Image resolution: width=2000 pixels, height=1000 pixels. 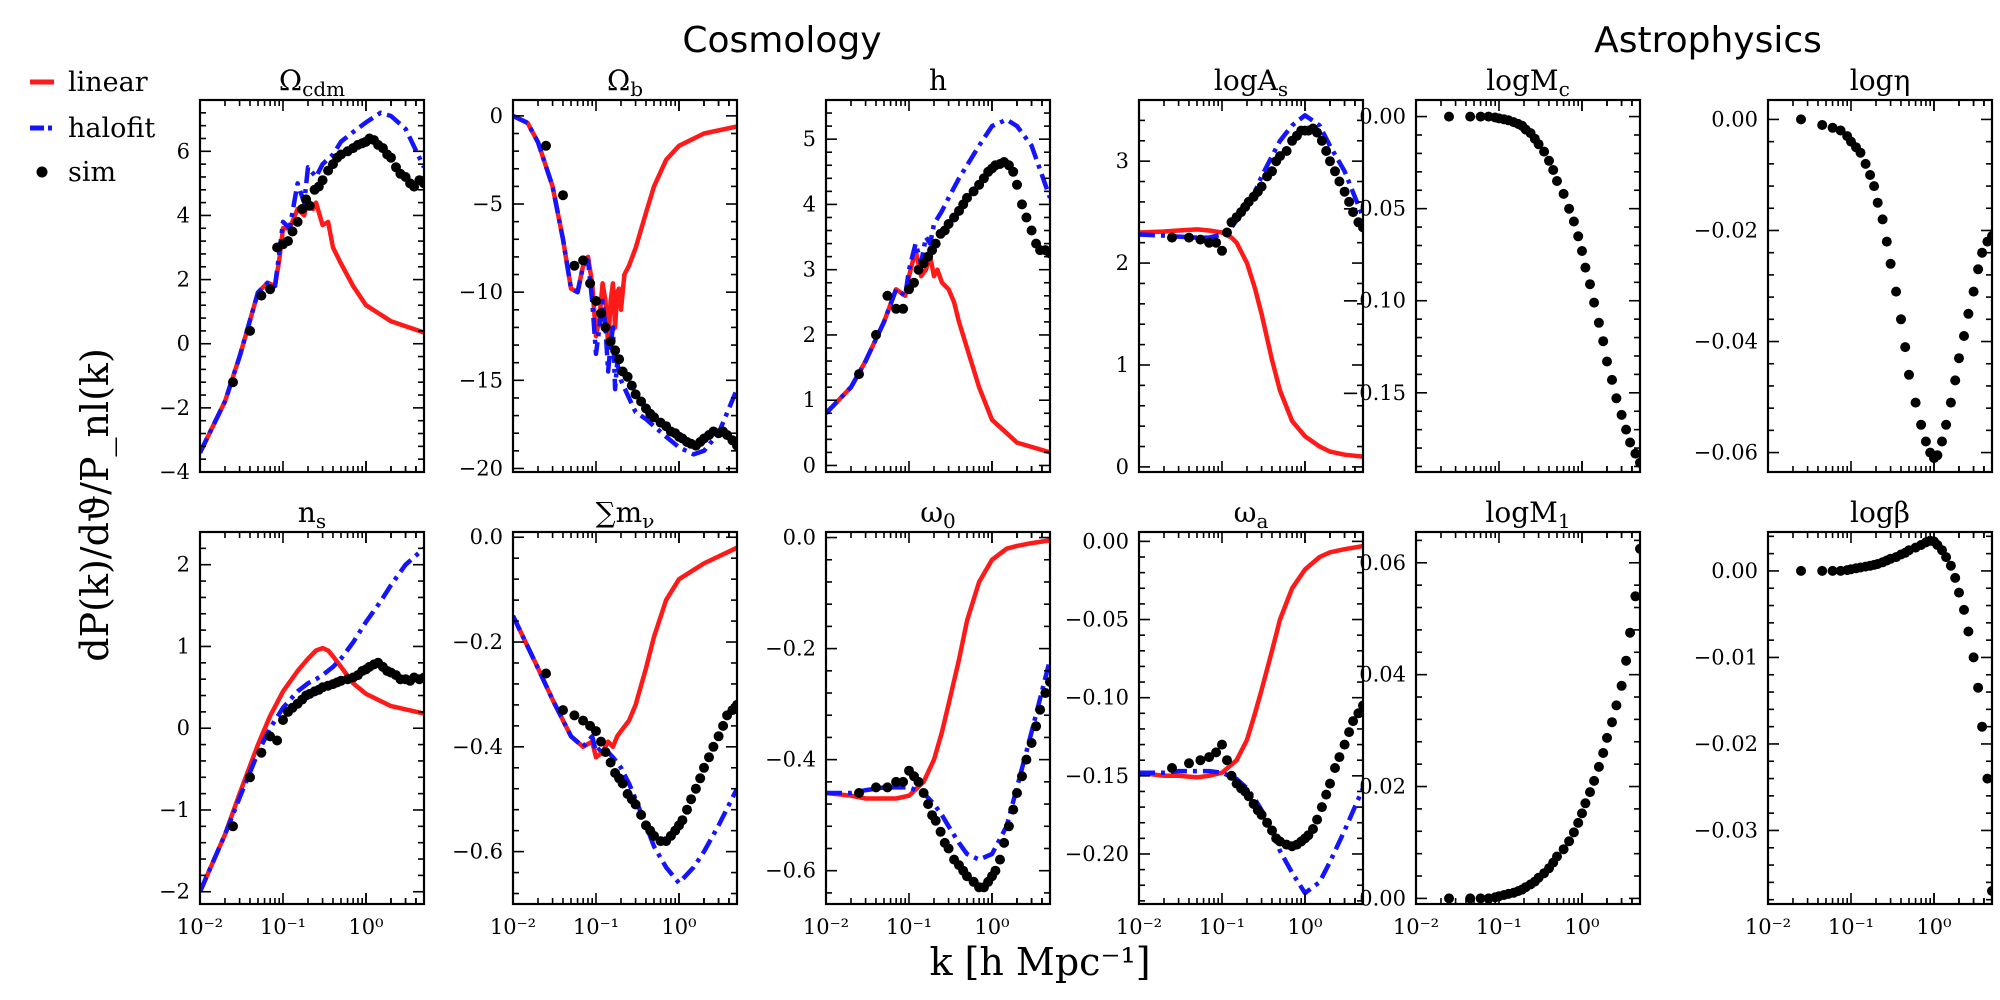 I want to click on y-tick-label: 5, so click(x=809, y=139).